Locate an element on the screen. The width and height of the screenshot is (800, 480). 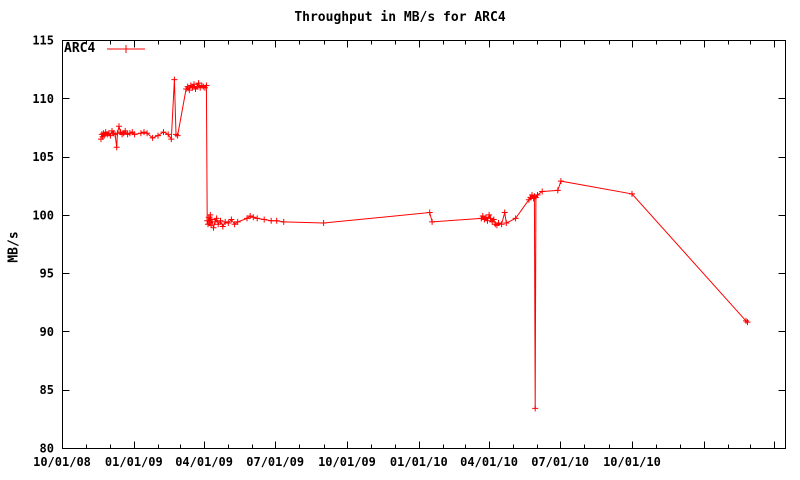
y-tick-label: 80 is located at coordinates (47, 449).